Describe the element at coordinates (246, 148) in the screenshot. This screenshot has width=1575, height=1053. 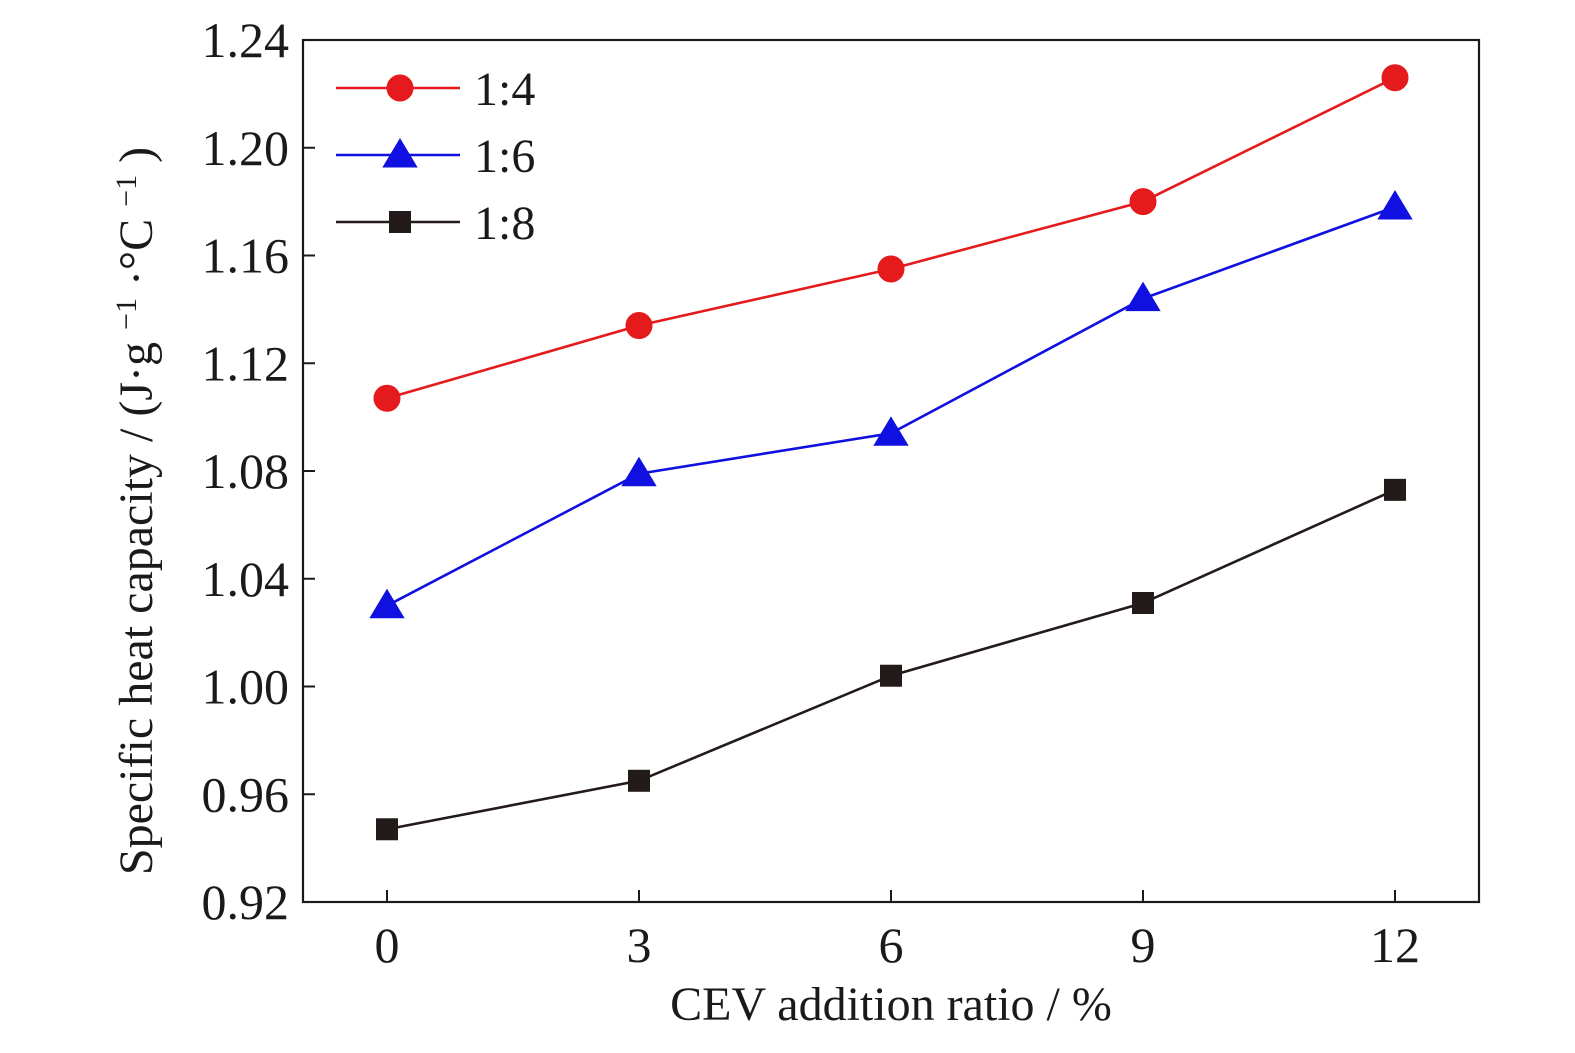
I see `y-tick-label: 1.20` at that location.